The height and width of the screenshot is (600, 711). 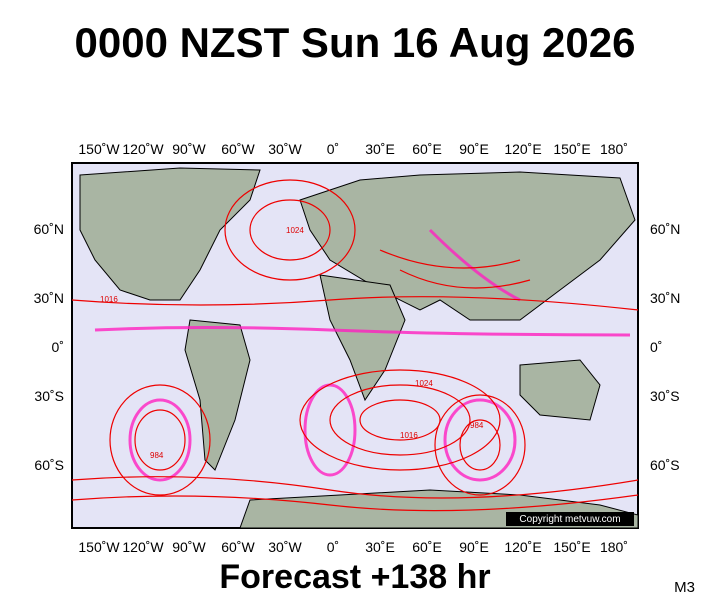 I want to click on lon-label-top: 90˚E, so click(x=474, y=149).